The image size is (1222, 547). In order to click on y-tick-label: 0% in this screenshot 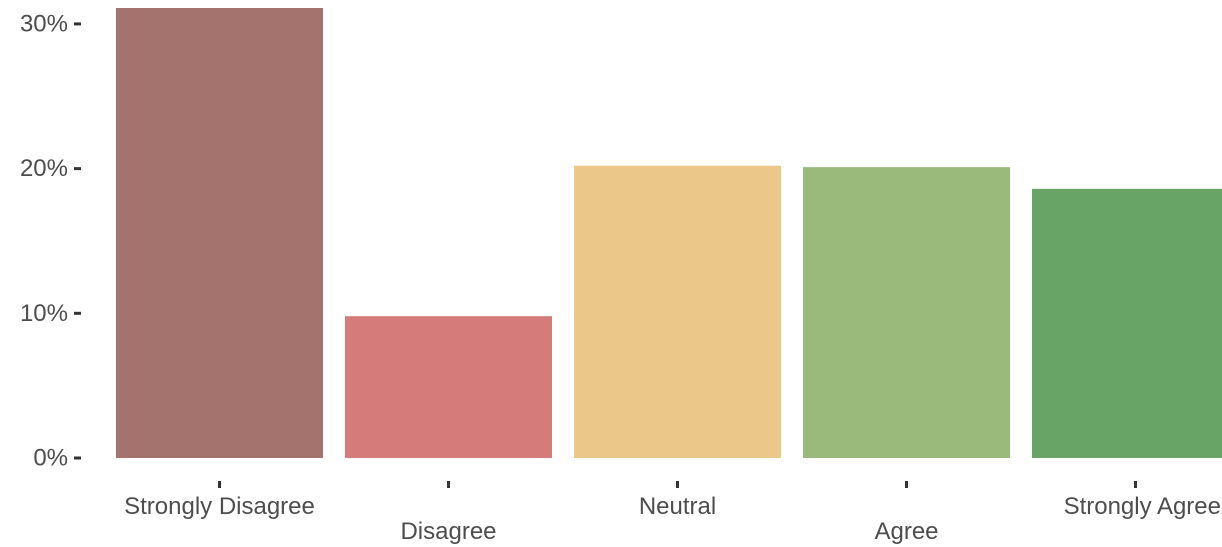, I will do `click(50, 458)`.